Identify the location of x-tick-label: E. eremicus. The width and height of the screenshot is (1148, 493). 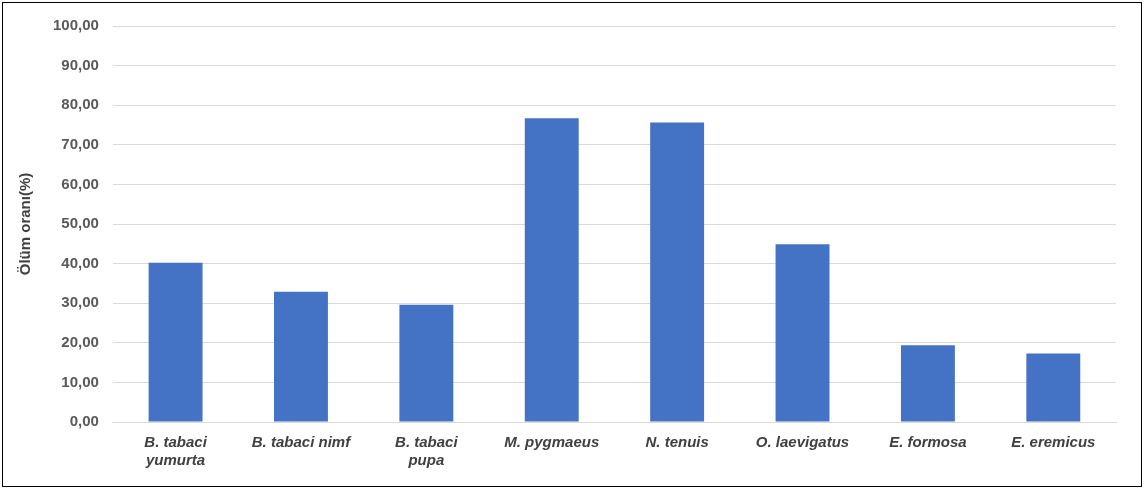
(1053, 442).